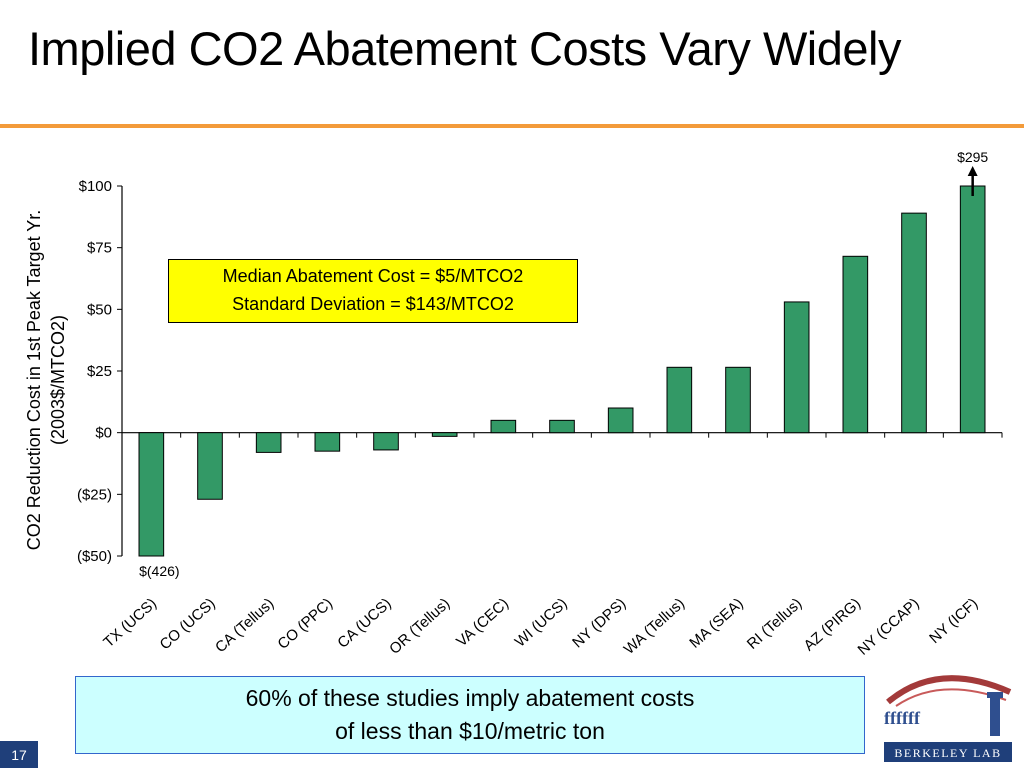 This screenshot has width=1024, height=768. I want to click on y-axis-title-line2: (2003$/MTCO2), so click(58, 380).